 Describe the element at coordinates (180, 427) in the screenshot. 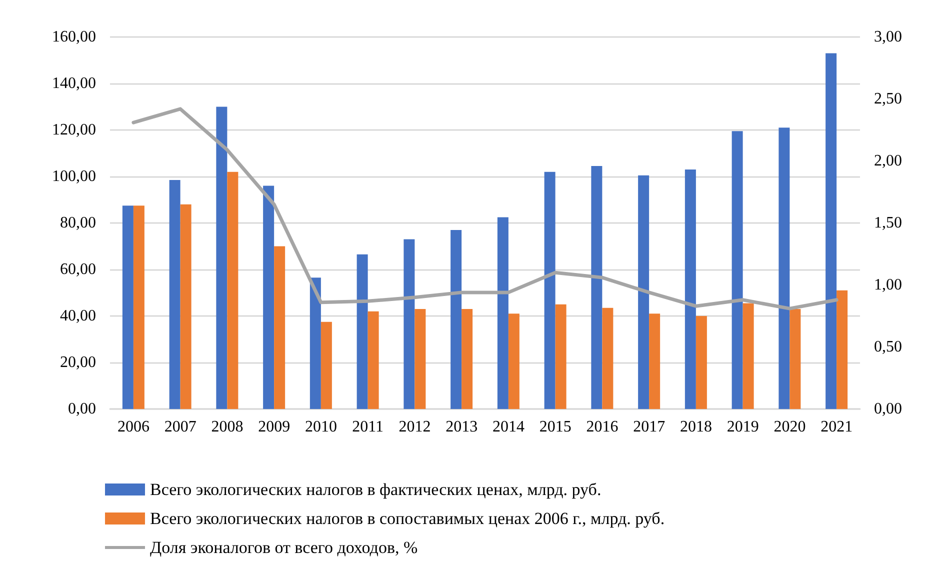

I see `x-tick-label: 2007` at that location.